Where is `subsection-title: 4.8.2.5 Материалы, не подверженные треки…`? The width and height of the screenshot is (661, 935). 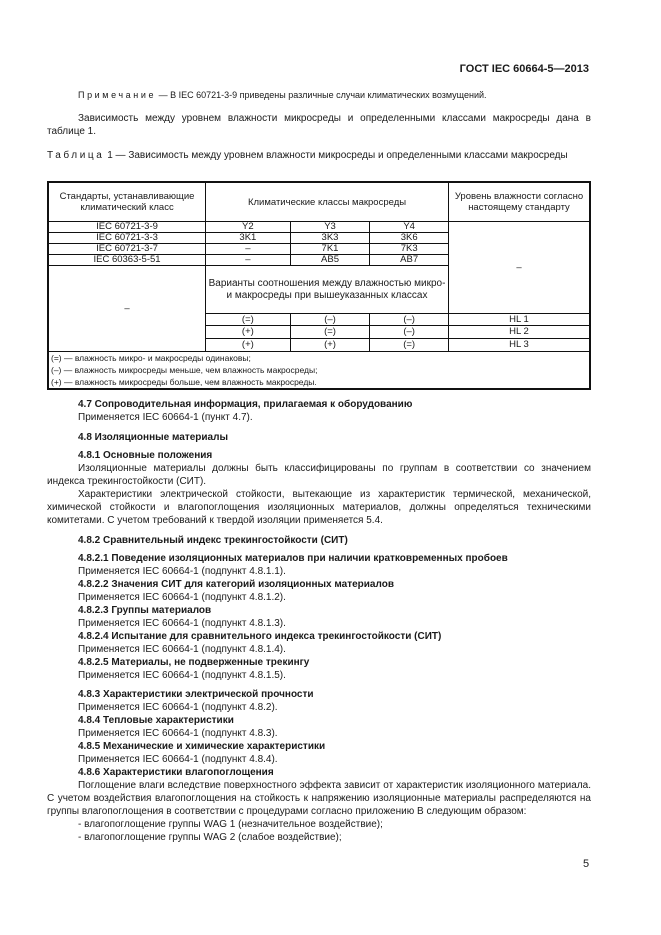
subsection-title: 4.8.2.5 Материалы, не подверженные треки… is located at coordinates (194, 662).